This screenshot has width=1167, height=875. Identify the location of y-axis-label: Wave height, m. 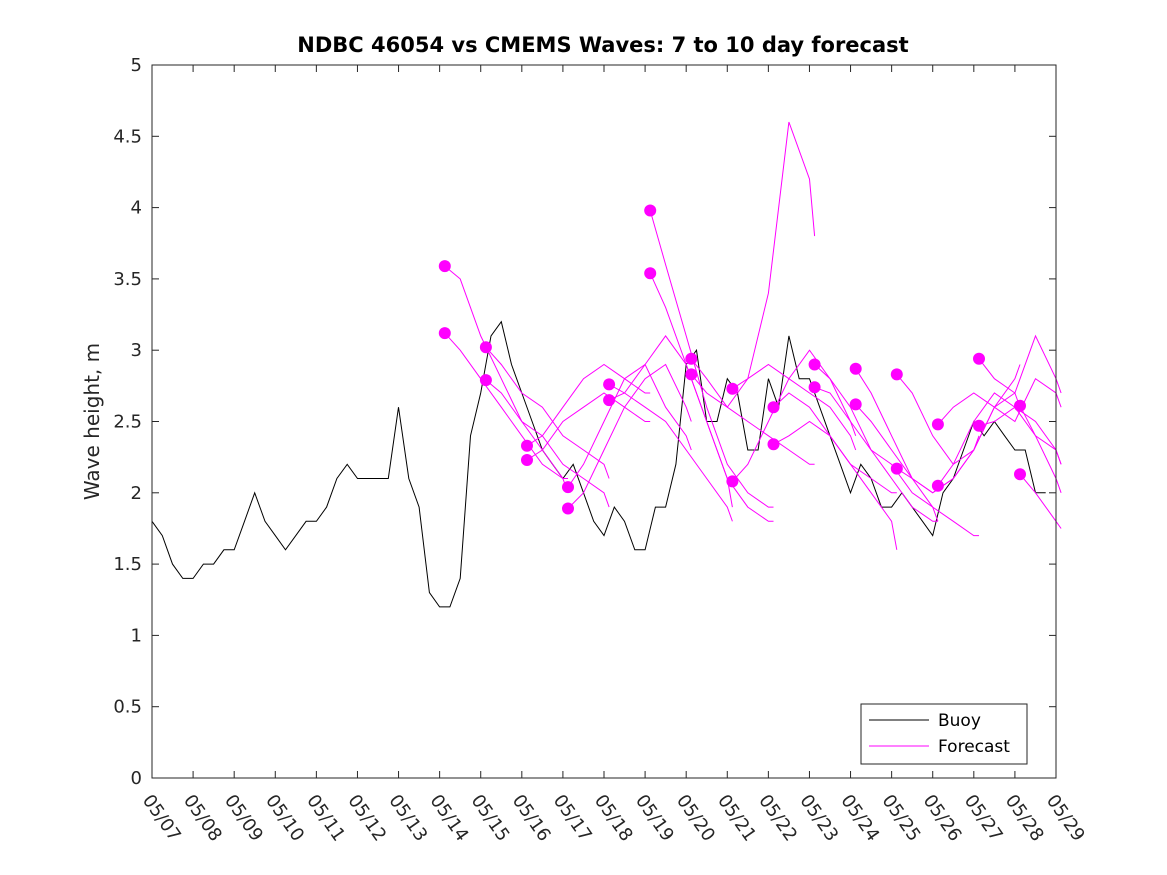
(92, 421).